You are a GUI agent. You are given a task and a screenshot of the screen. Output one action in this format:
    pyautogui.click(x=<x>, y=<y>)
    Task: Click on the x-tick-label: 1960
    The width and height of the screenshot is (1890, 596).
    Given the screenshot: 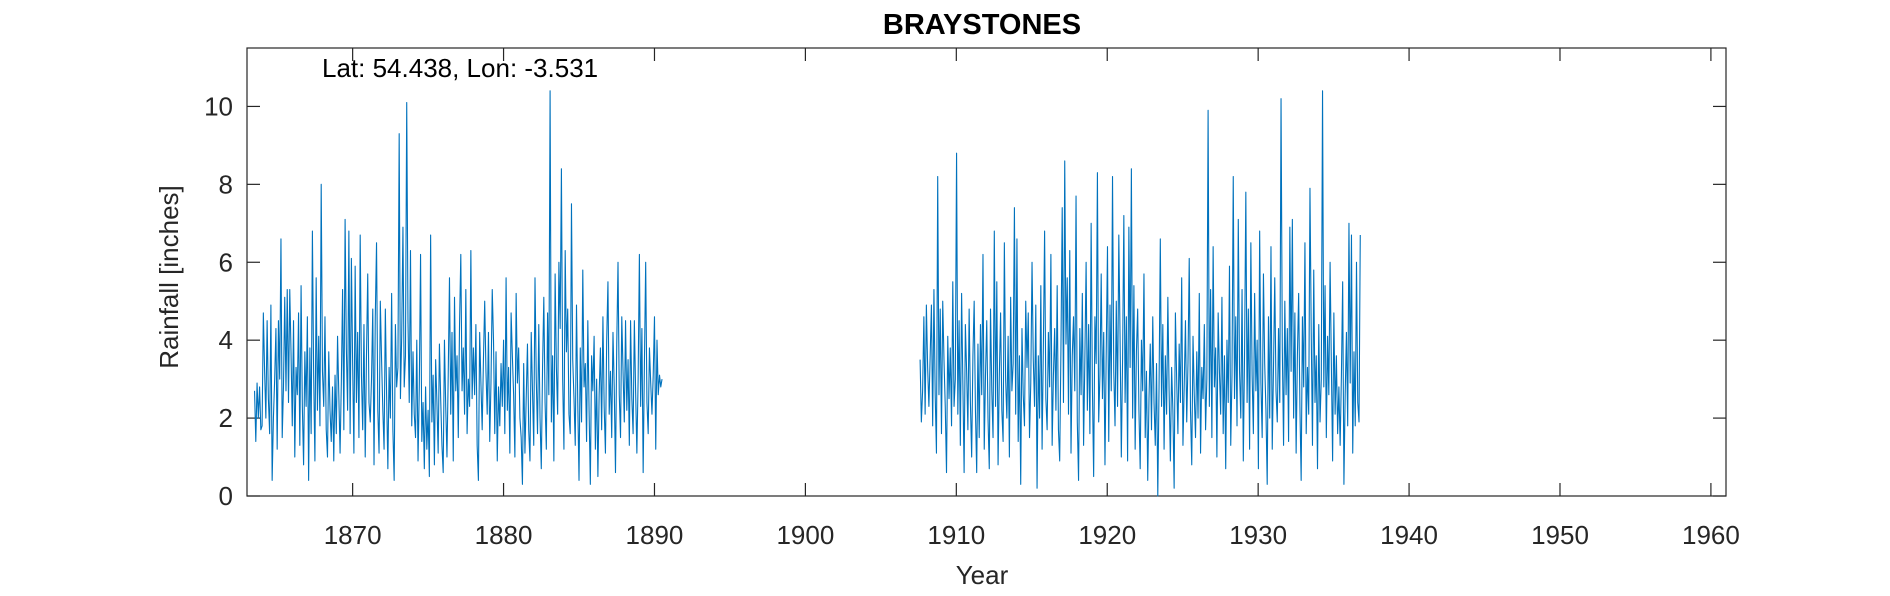 What is the action you would take?
    pyautogui.click(x=1711, y=535)
    